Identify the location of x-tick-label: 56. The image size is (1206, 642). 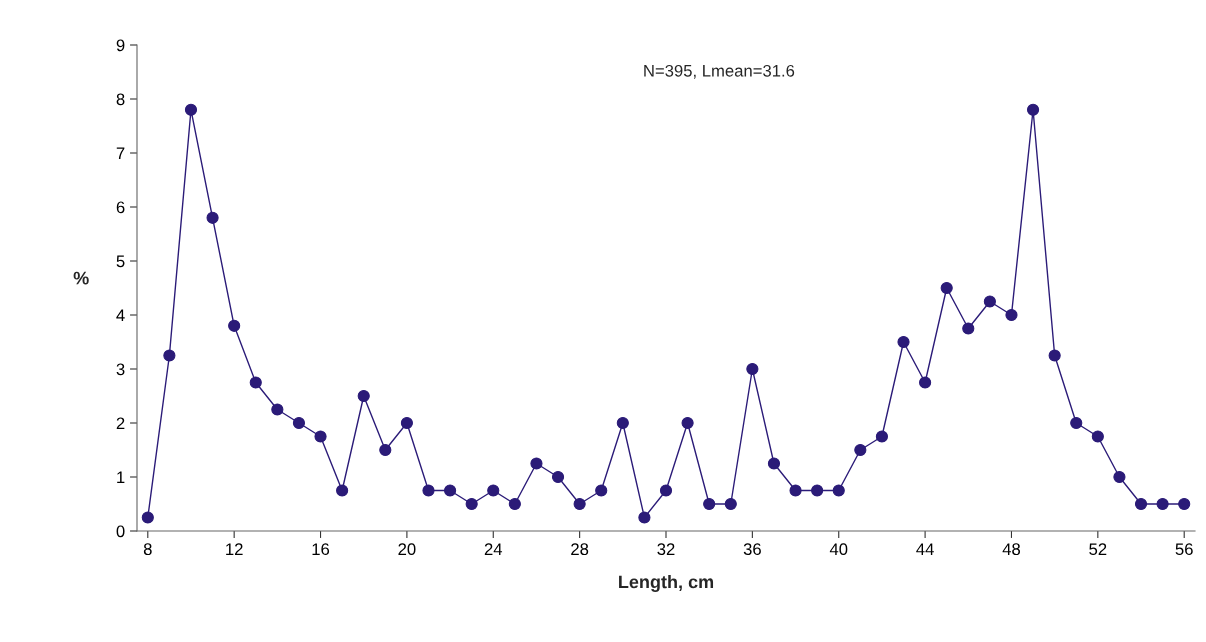
(1184, 549).